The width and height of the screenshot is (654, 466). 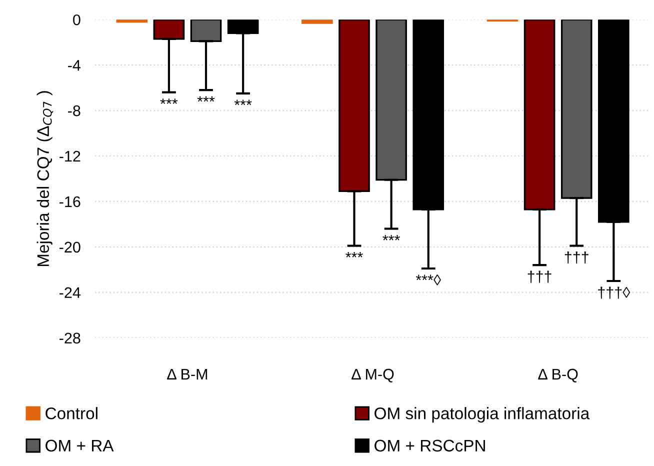 What do you see at coordinates (558, 375) in the screenshot?
I see `x-tick-label: Δ B-Q` at bounding box center [558, 375].